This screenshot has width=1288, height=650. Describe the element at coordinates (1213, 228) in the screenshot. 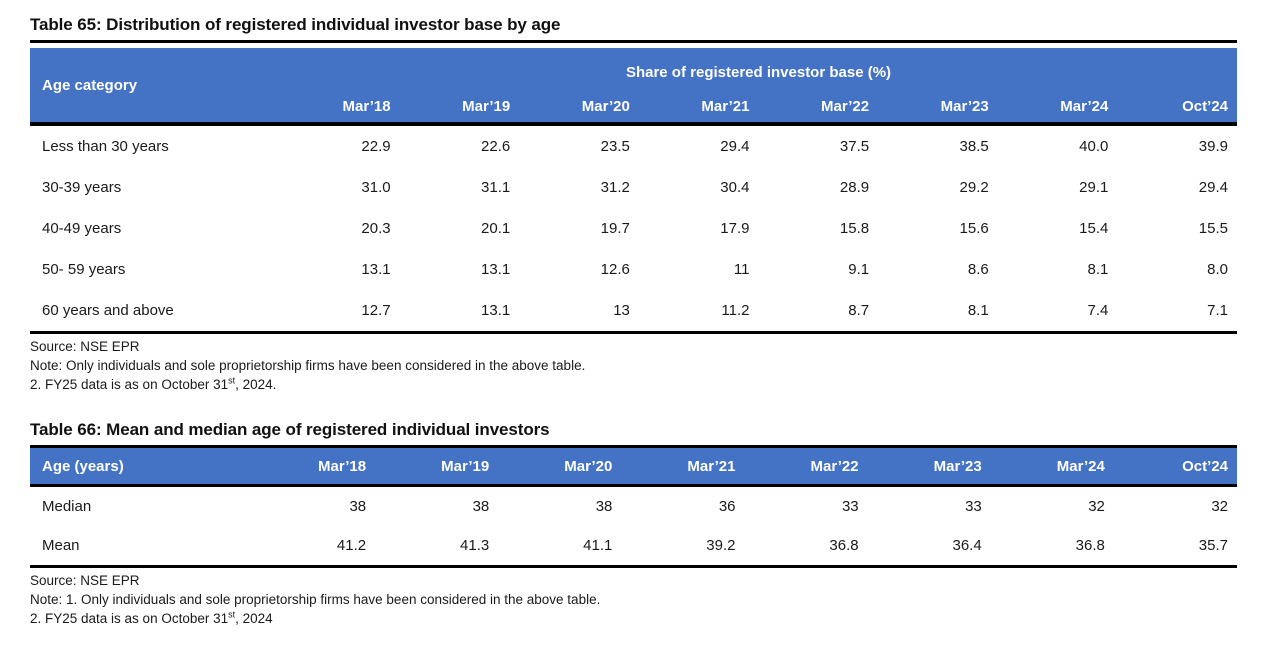

I see `cell-value: 15.5` at that location.